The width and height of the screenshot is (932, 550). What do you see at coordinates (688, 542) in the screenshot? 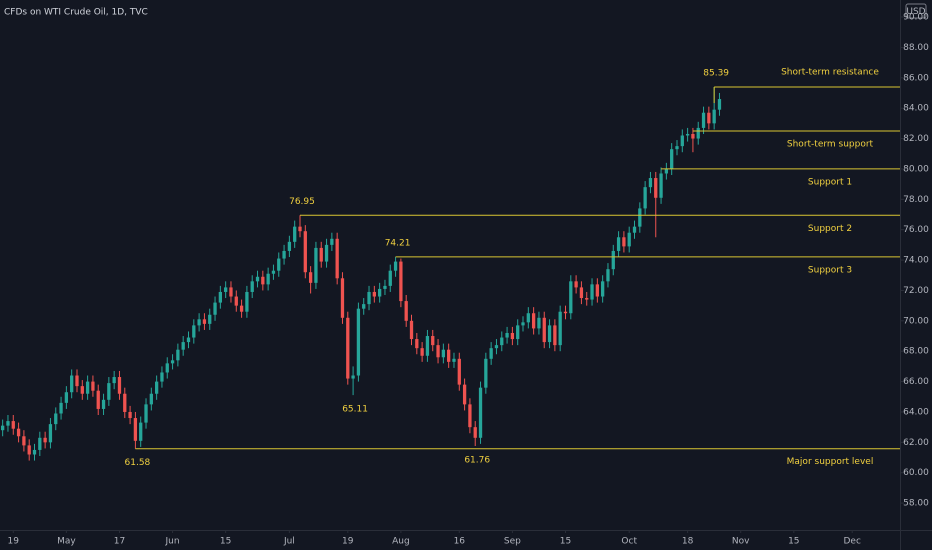
I see `x-tick-label: 18` at bounding box center [688, 542].